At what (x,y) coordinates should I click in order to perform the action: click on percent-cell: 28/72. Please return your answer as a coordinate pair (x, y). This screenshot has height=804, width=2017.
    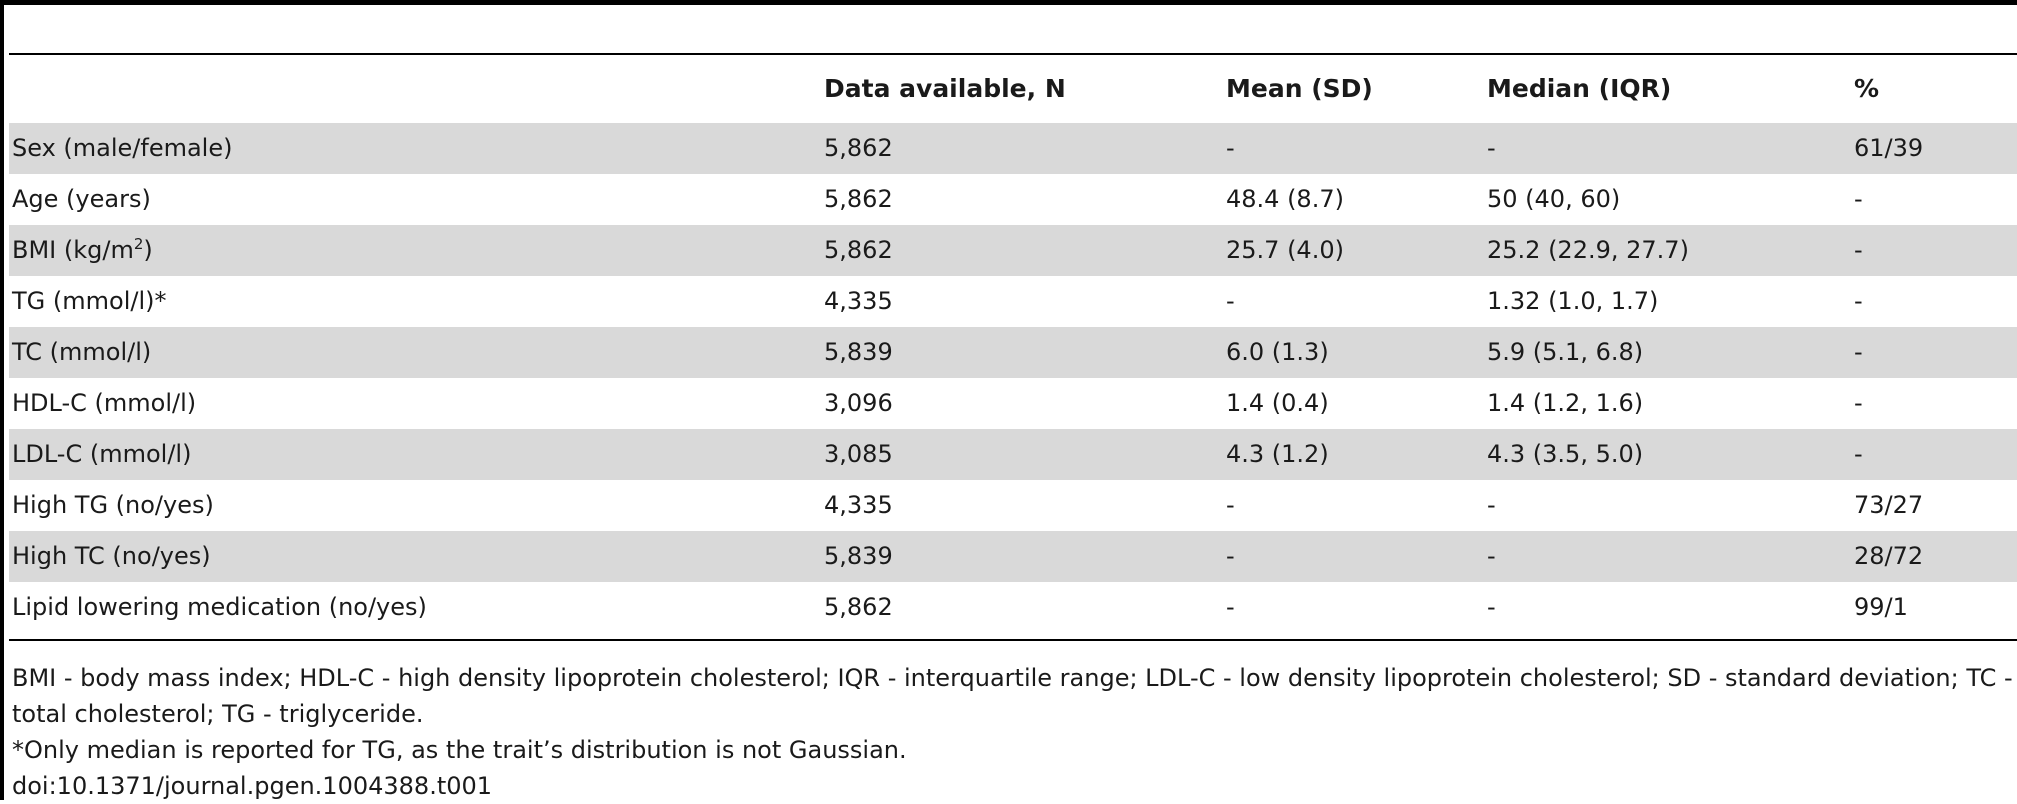
    Looking at the image, I should click on (1933, 556).